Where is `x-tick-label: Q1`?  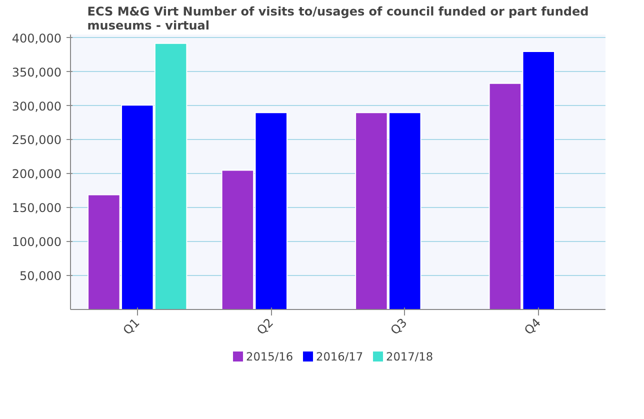 x-tick-label: Q1 is located at coordinates (131, 327).